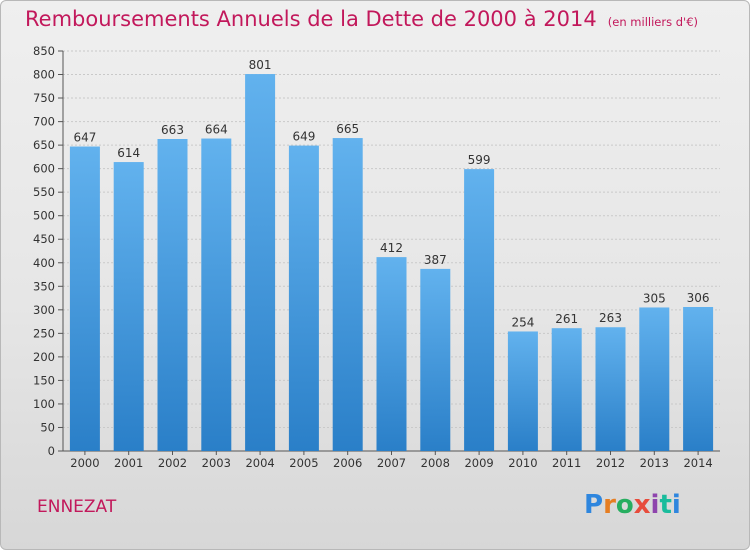 This screenshot has height=550, width=750. Describe the element at coordinates (44, 357) in the screenshot. I see `y-tick-label: 200` at that location.